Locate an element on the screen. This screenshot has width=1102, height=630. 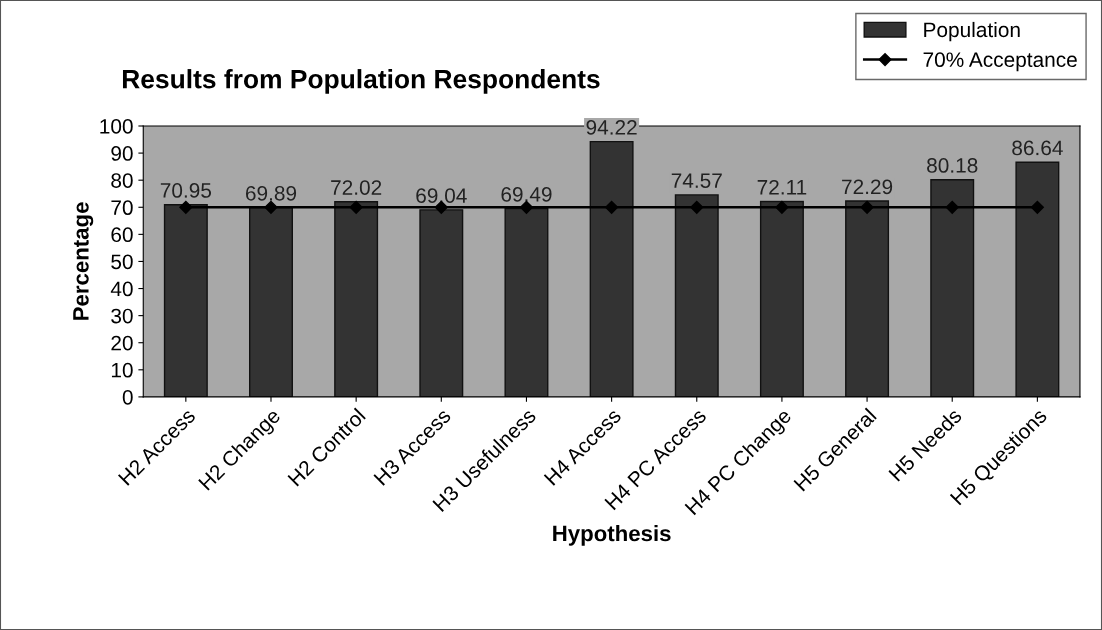
y-tick-label: 60 is located at coordinates (122, 235).